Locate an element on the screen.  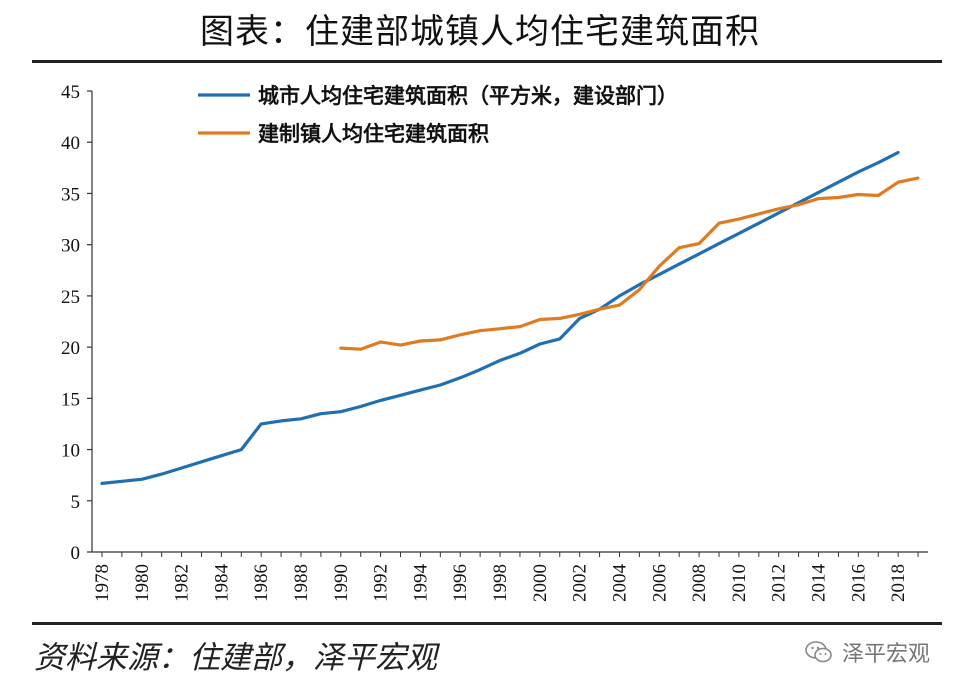
x-tick-label: 1996 is located at coordinates (460, 583).